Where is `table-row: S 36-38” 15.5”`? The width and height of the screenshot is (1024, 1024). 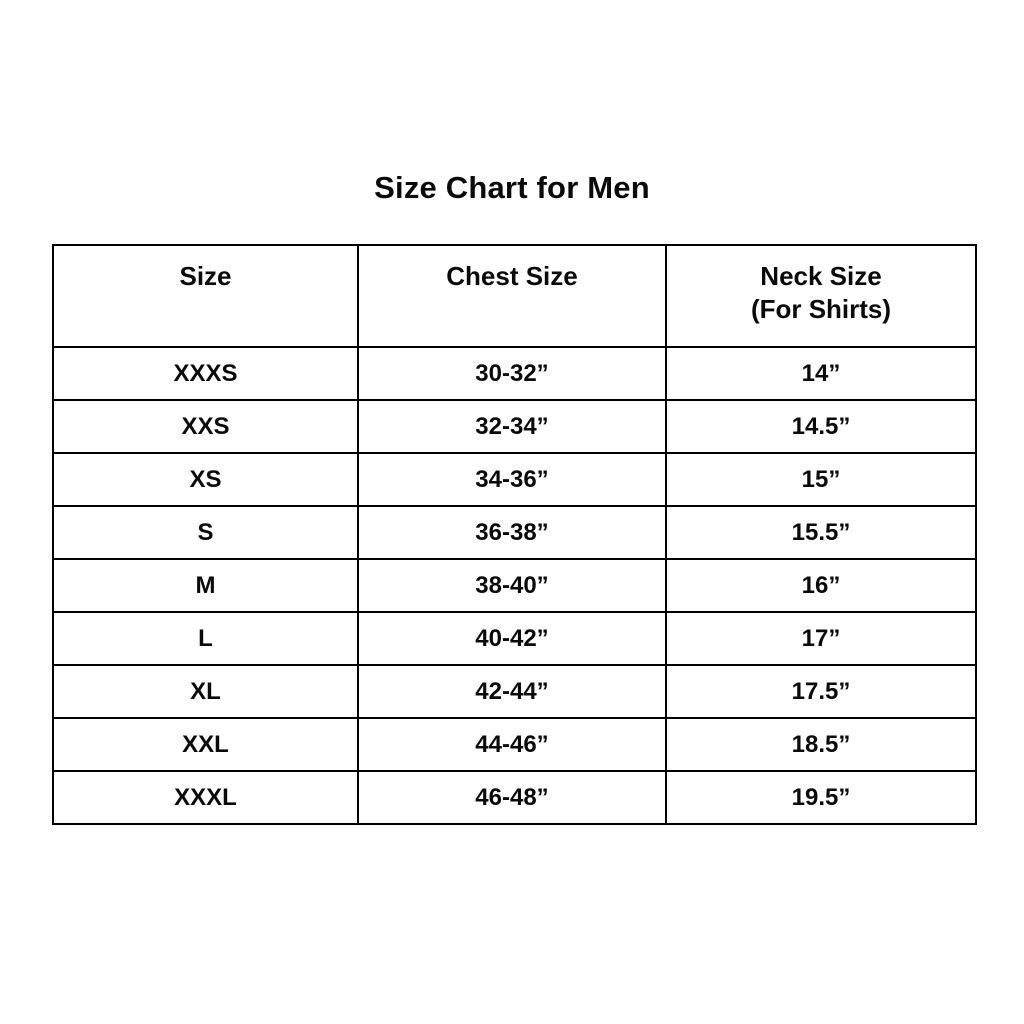 table-row: S 36-38” 15.5” is located at coordinates (514, 532).